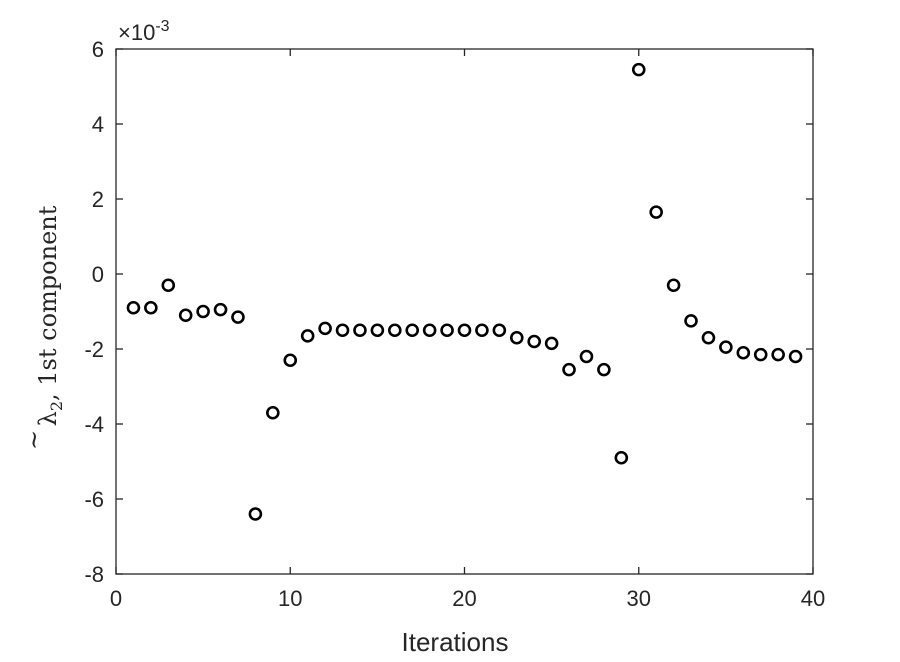 This screenshot has width=900, height=662. What do you see at coordinates (162, 26) in the screenshot?
I see `y-axis-multiplier-exponent: -3` at bounding box center [162, 26].